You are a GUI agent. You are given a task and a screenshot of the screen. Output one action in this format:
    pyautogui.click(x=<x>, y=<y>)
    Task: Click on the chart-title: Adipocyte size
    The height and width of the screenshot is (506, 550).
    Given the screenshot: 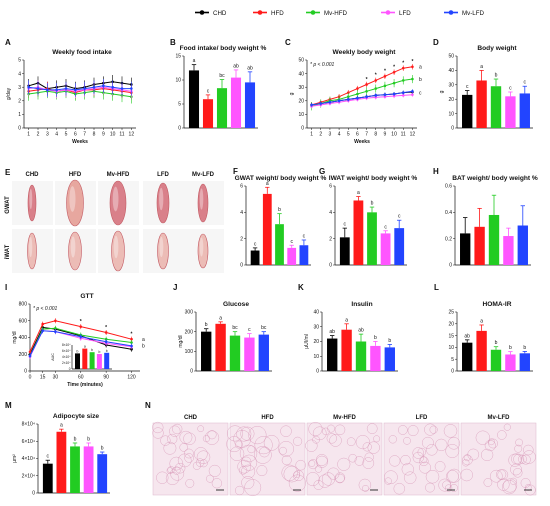 What is the action you would take?
    pyautogui.click(x=76, y=416)
    